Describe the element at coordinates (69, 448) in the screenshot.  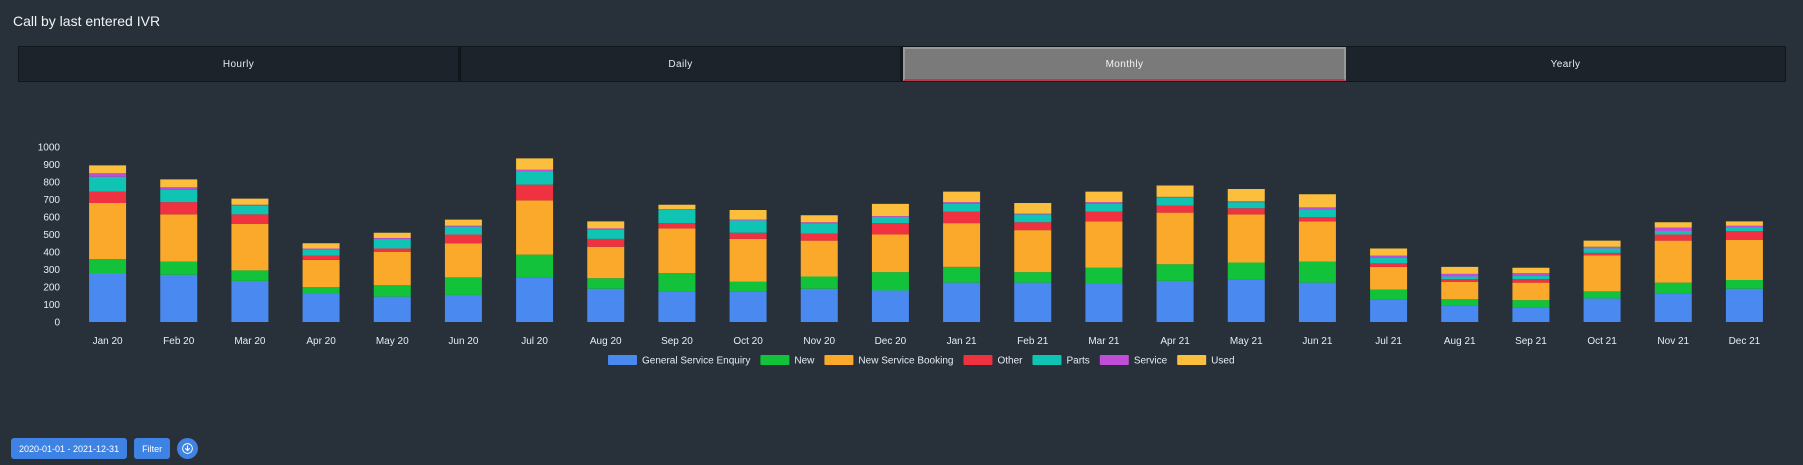
I see `date-range-button: 2020-01-01 - 2021-12-31` at that location.